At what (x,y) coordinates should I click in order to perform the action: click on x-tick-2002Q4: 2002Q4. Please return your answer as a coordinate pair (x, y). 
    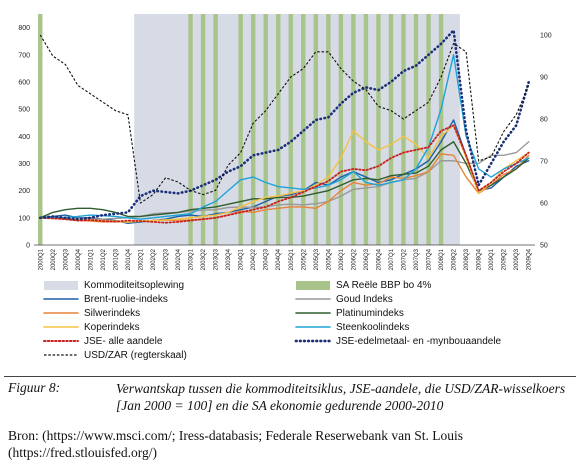
    Looking at the image, I should click on (179, 259).